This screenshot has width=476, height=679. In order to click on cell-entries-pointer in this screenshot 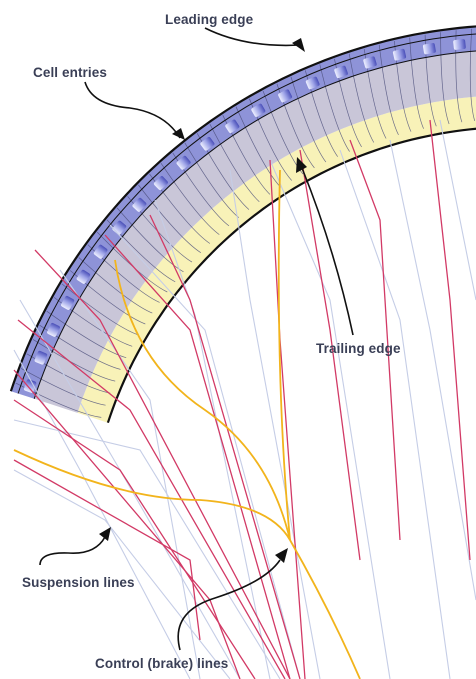, I will do `click(134, 110)`.